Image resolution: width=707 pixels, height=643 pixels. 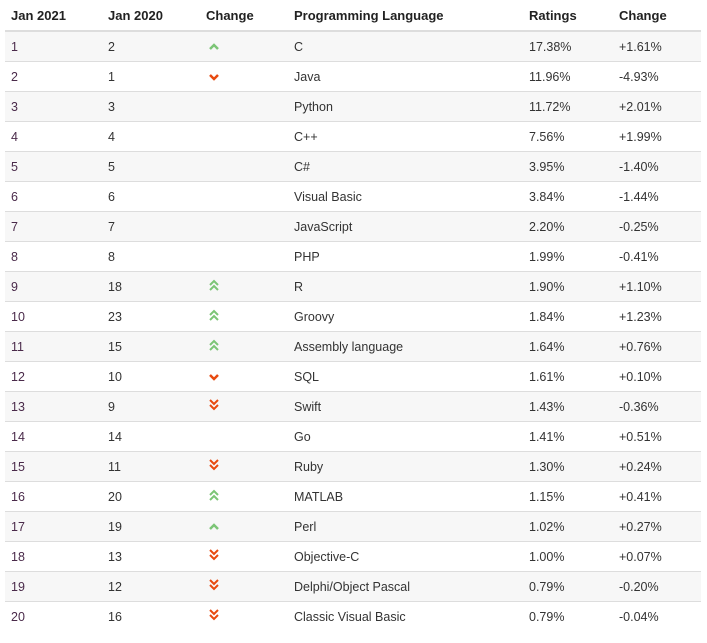 What do you see at coordinates (151, 76) in the screenshot?
I see `rank-previous: 1` at bounding box center [151, 76].